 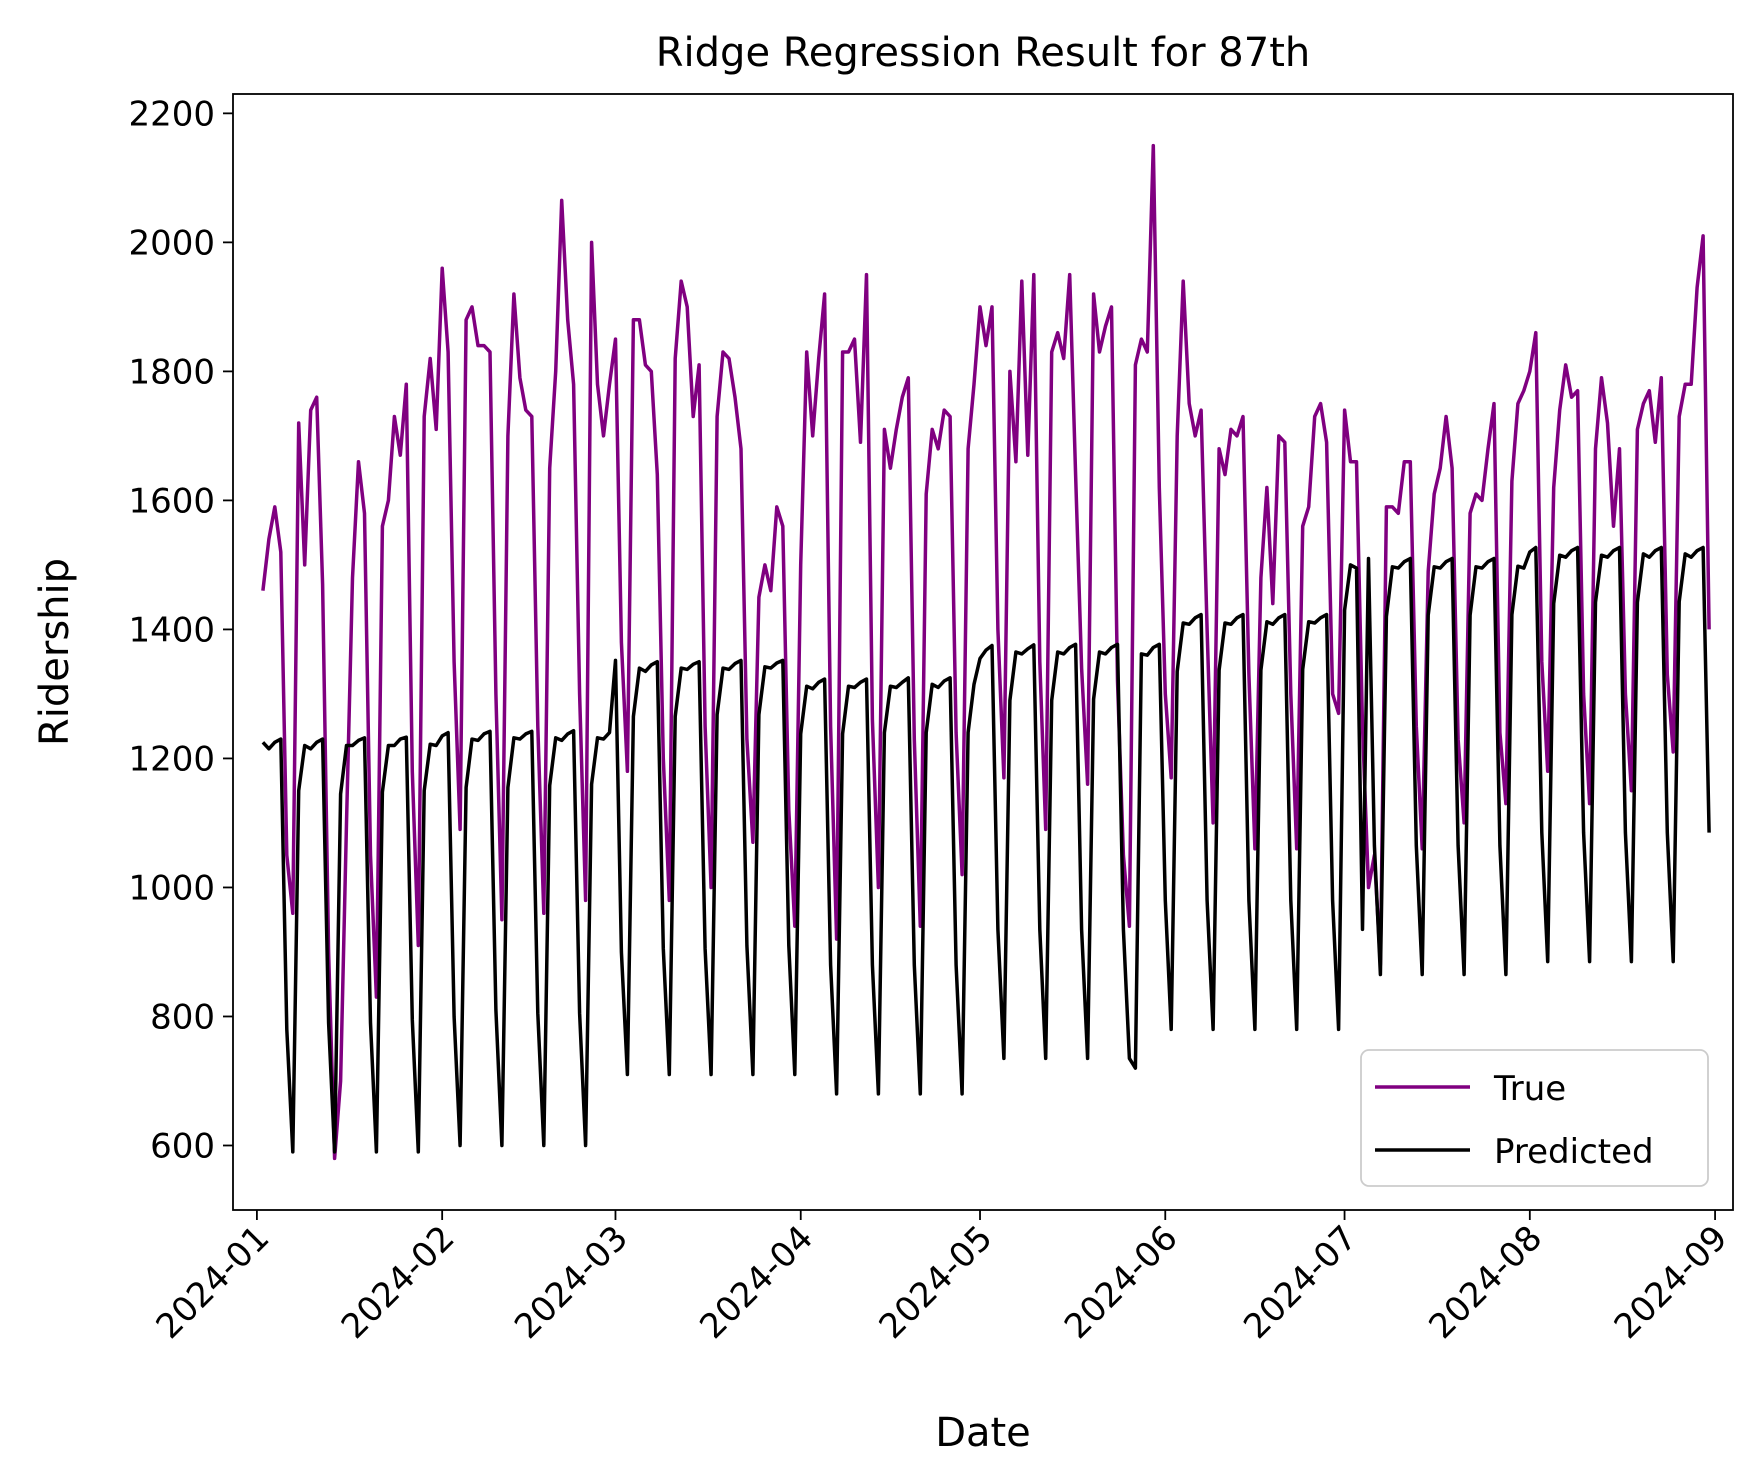 I want to click on y-tick-label: 1800, so click(x=171, y=372).